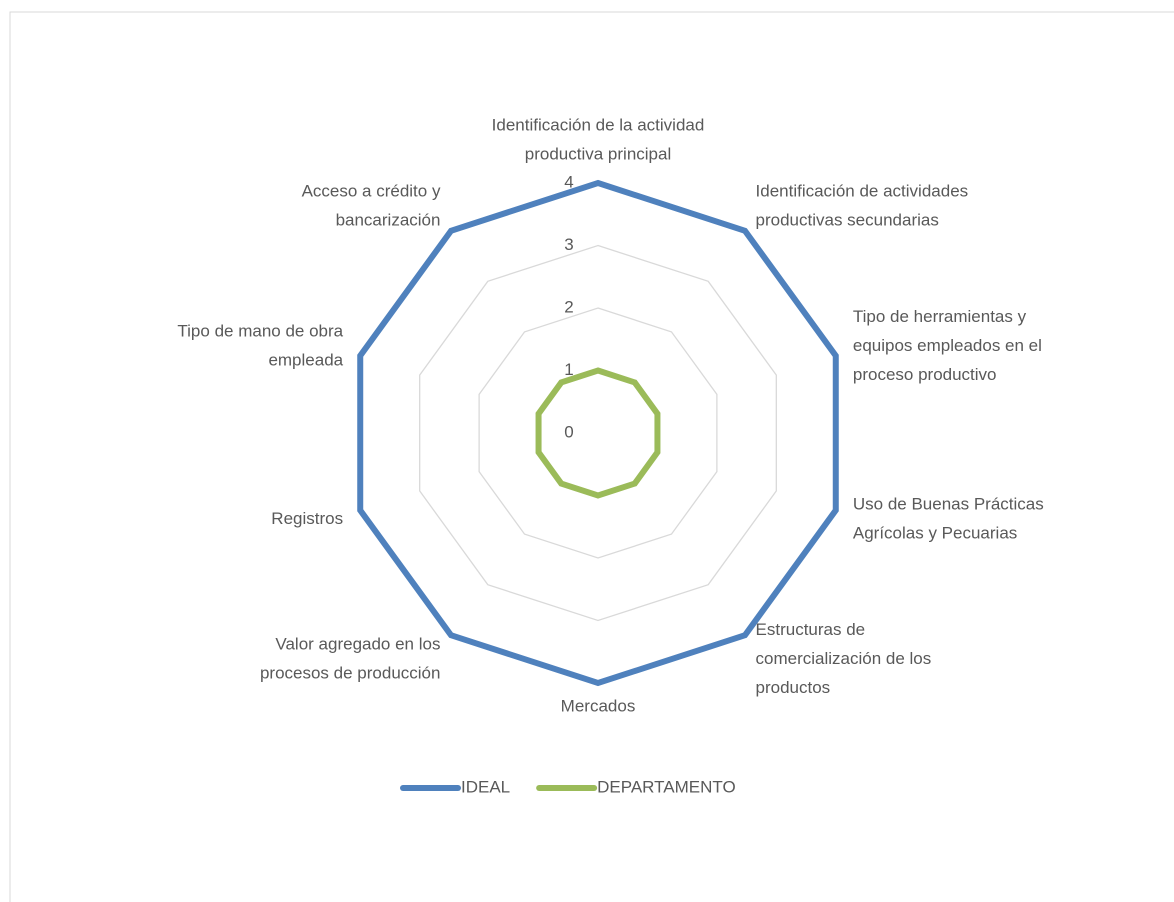 The width and height of the screenshot is (1174, 902). I want to click on category-label: Registros, so click(307, 518).